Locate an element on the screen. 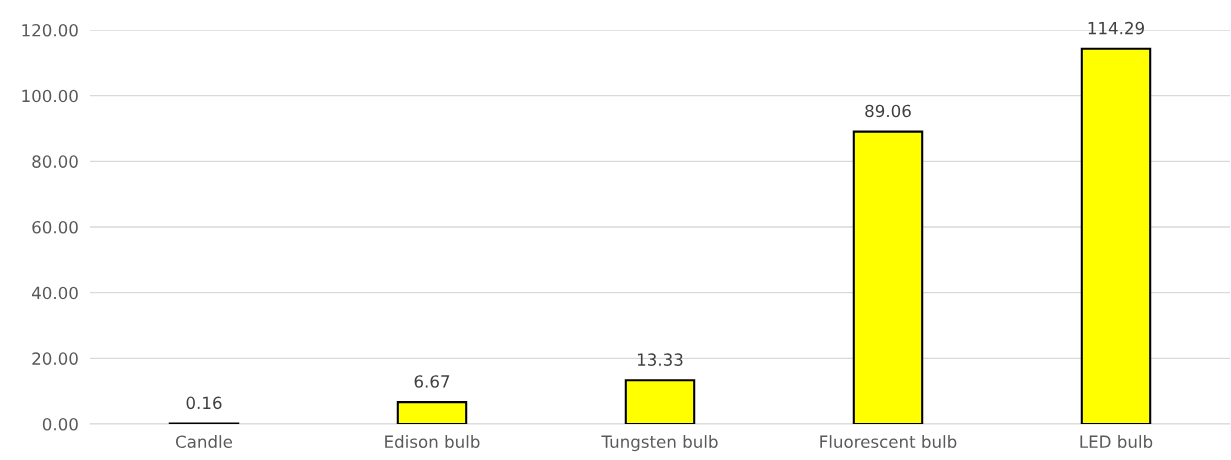 This screenshot has width=1231, height=460. x-tick-label: Edison bulb is located at coordinates (432, 442).